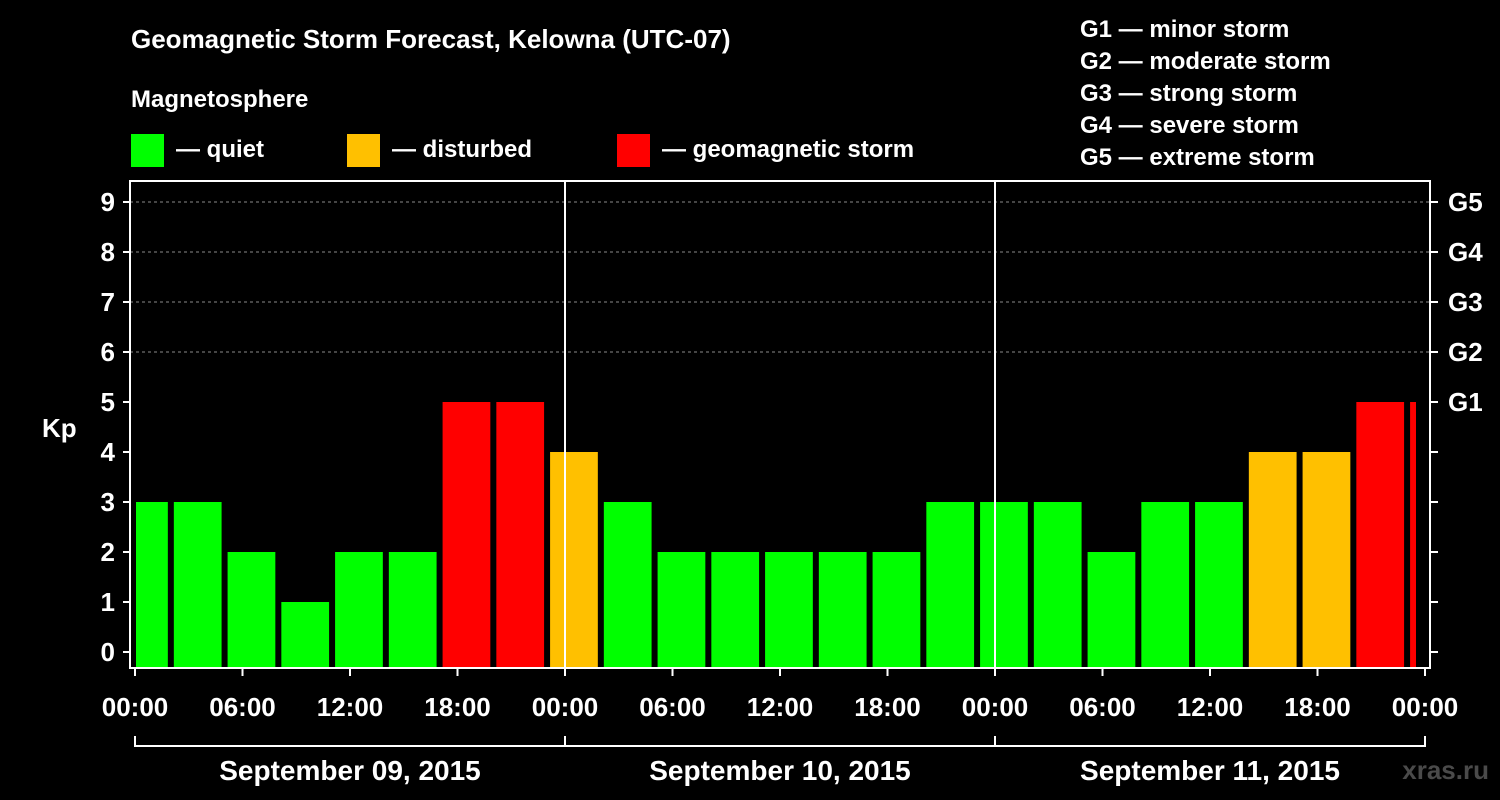 The width and height of the screenshot is (1500, 800). What do you see at coordinates (59, 428) in the screenshot?
I see `y-axis-label: Kp` at bounding box center [59, 428].